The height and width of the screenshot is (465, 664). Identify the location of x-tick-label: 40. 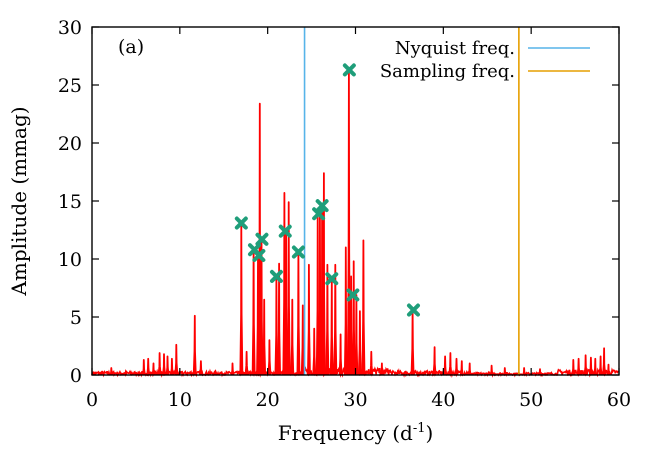
(443, 400).